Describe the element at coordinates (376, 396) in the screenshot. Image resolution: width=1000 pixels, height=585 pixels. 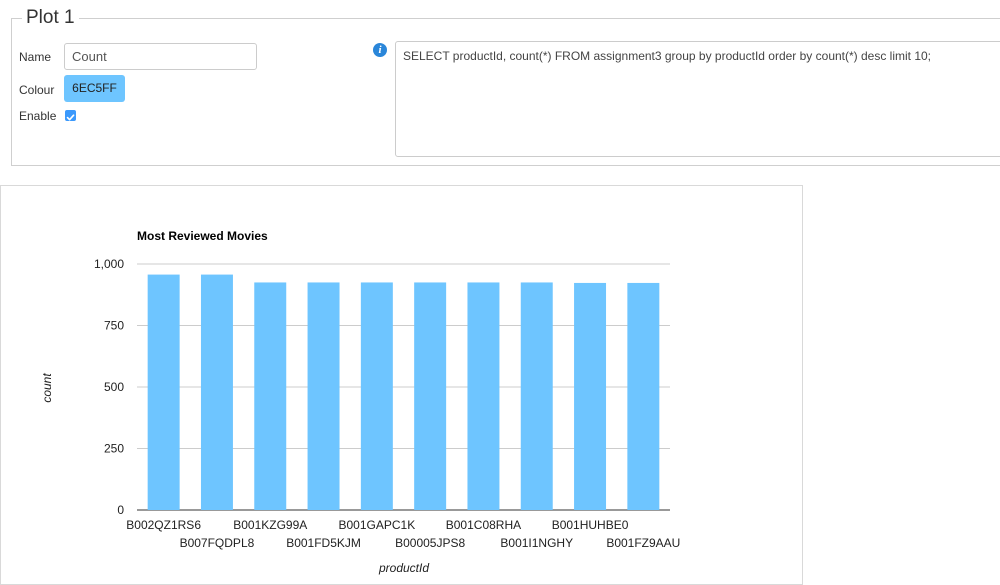
I see `bar-b001gapc1k` at that location.